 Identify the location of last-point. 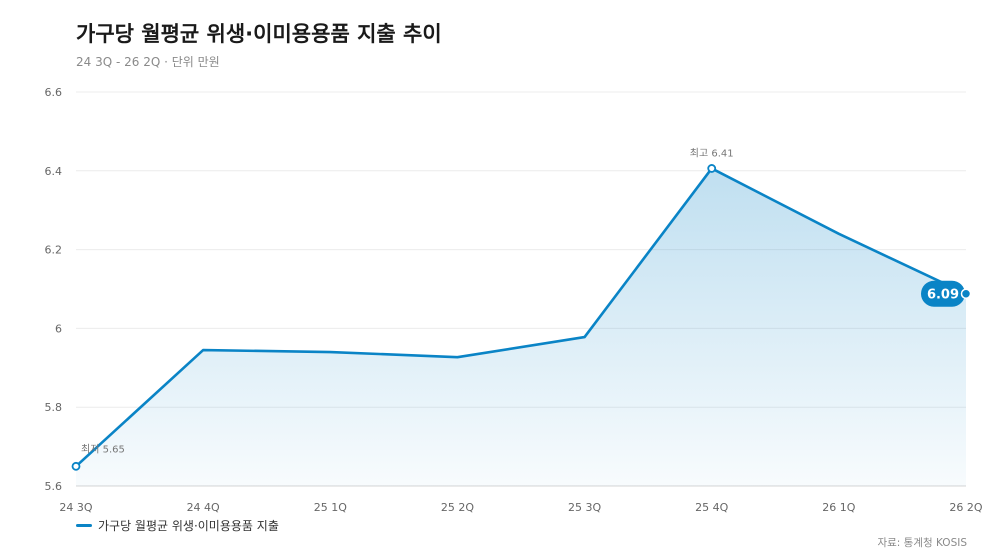
(966, 293).